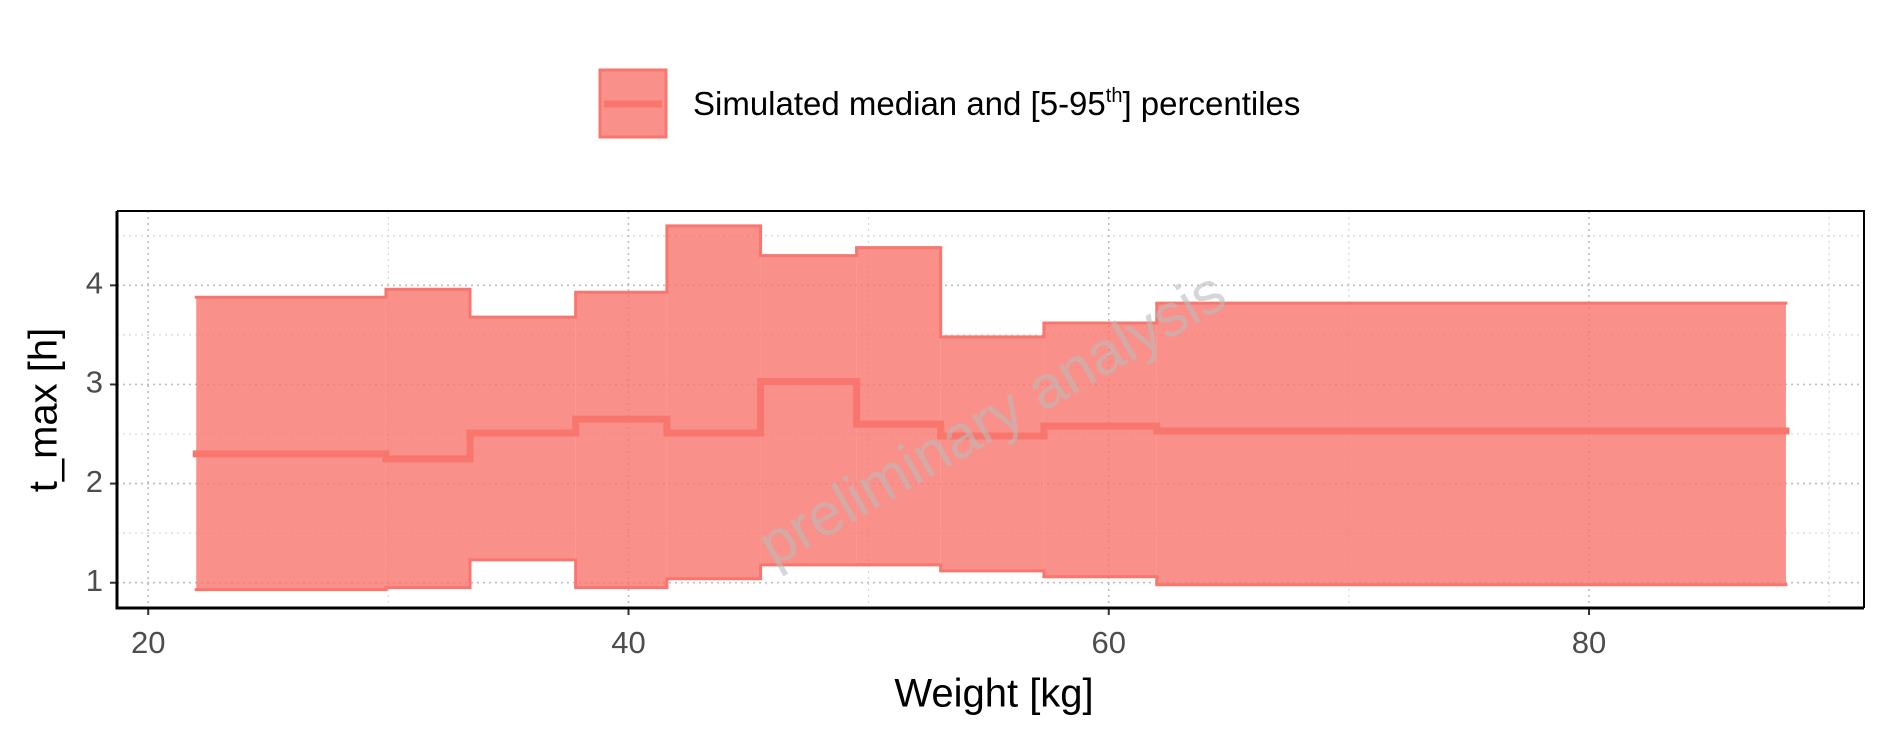 The image size is (1889, 738). What do you see at coordinates (94, 481) in the screenshot?
I see `y-tick-label: 2` at bounding box center [94, 481].